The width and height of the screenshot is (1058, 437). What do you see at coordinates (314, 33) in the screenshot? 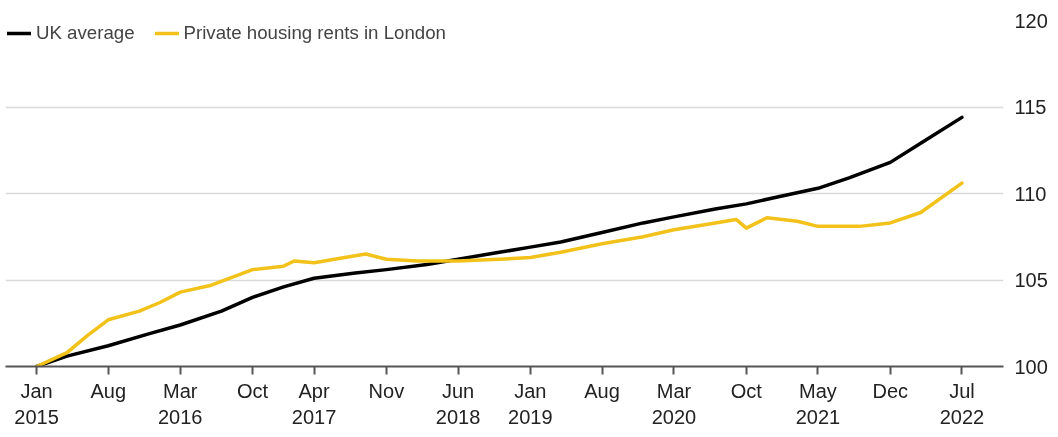
I see `legend-label: Private housing rents in London` at bounding box center [314, 33].